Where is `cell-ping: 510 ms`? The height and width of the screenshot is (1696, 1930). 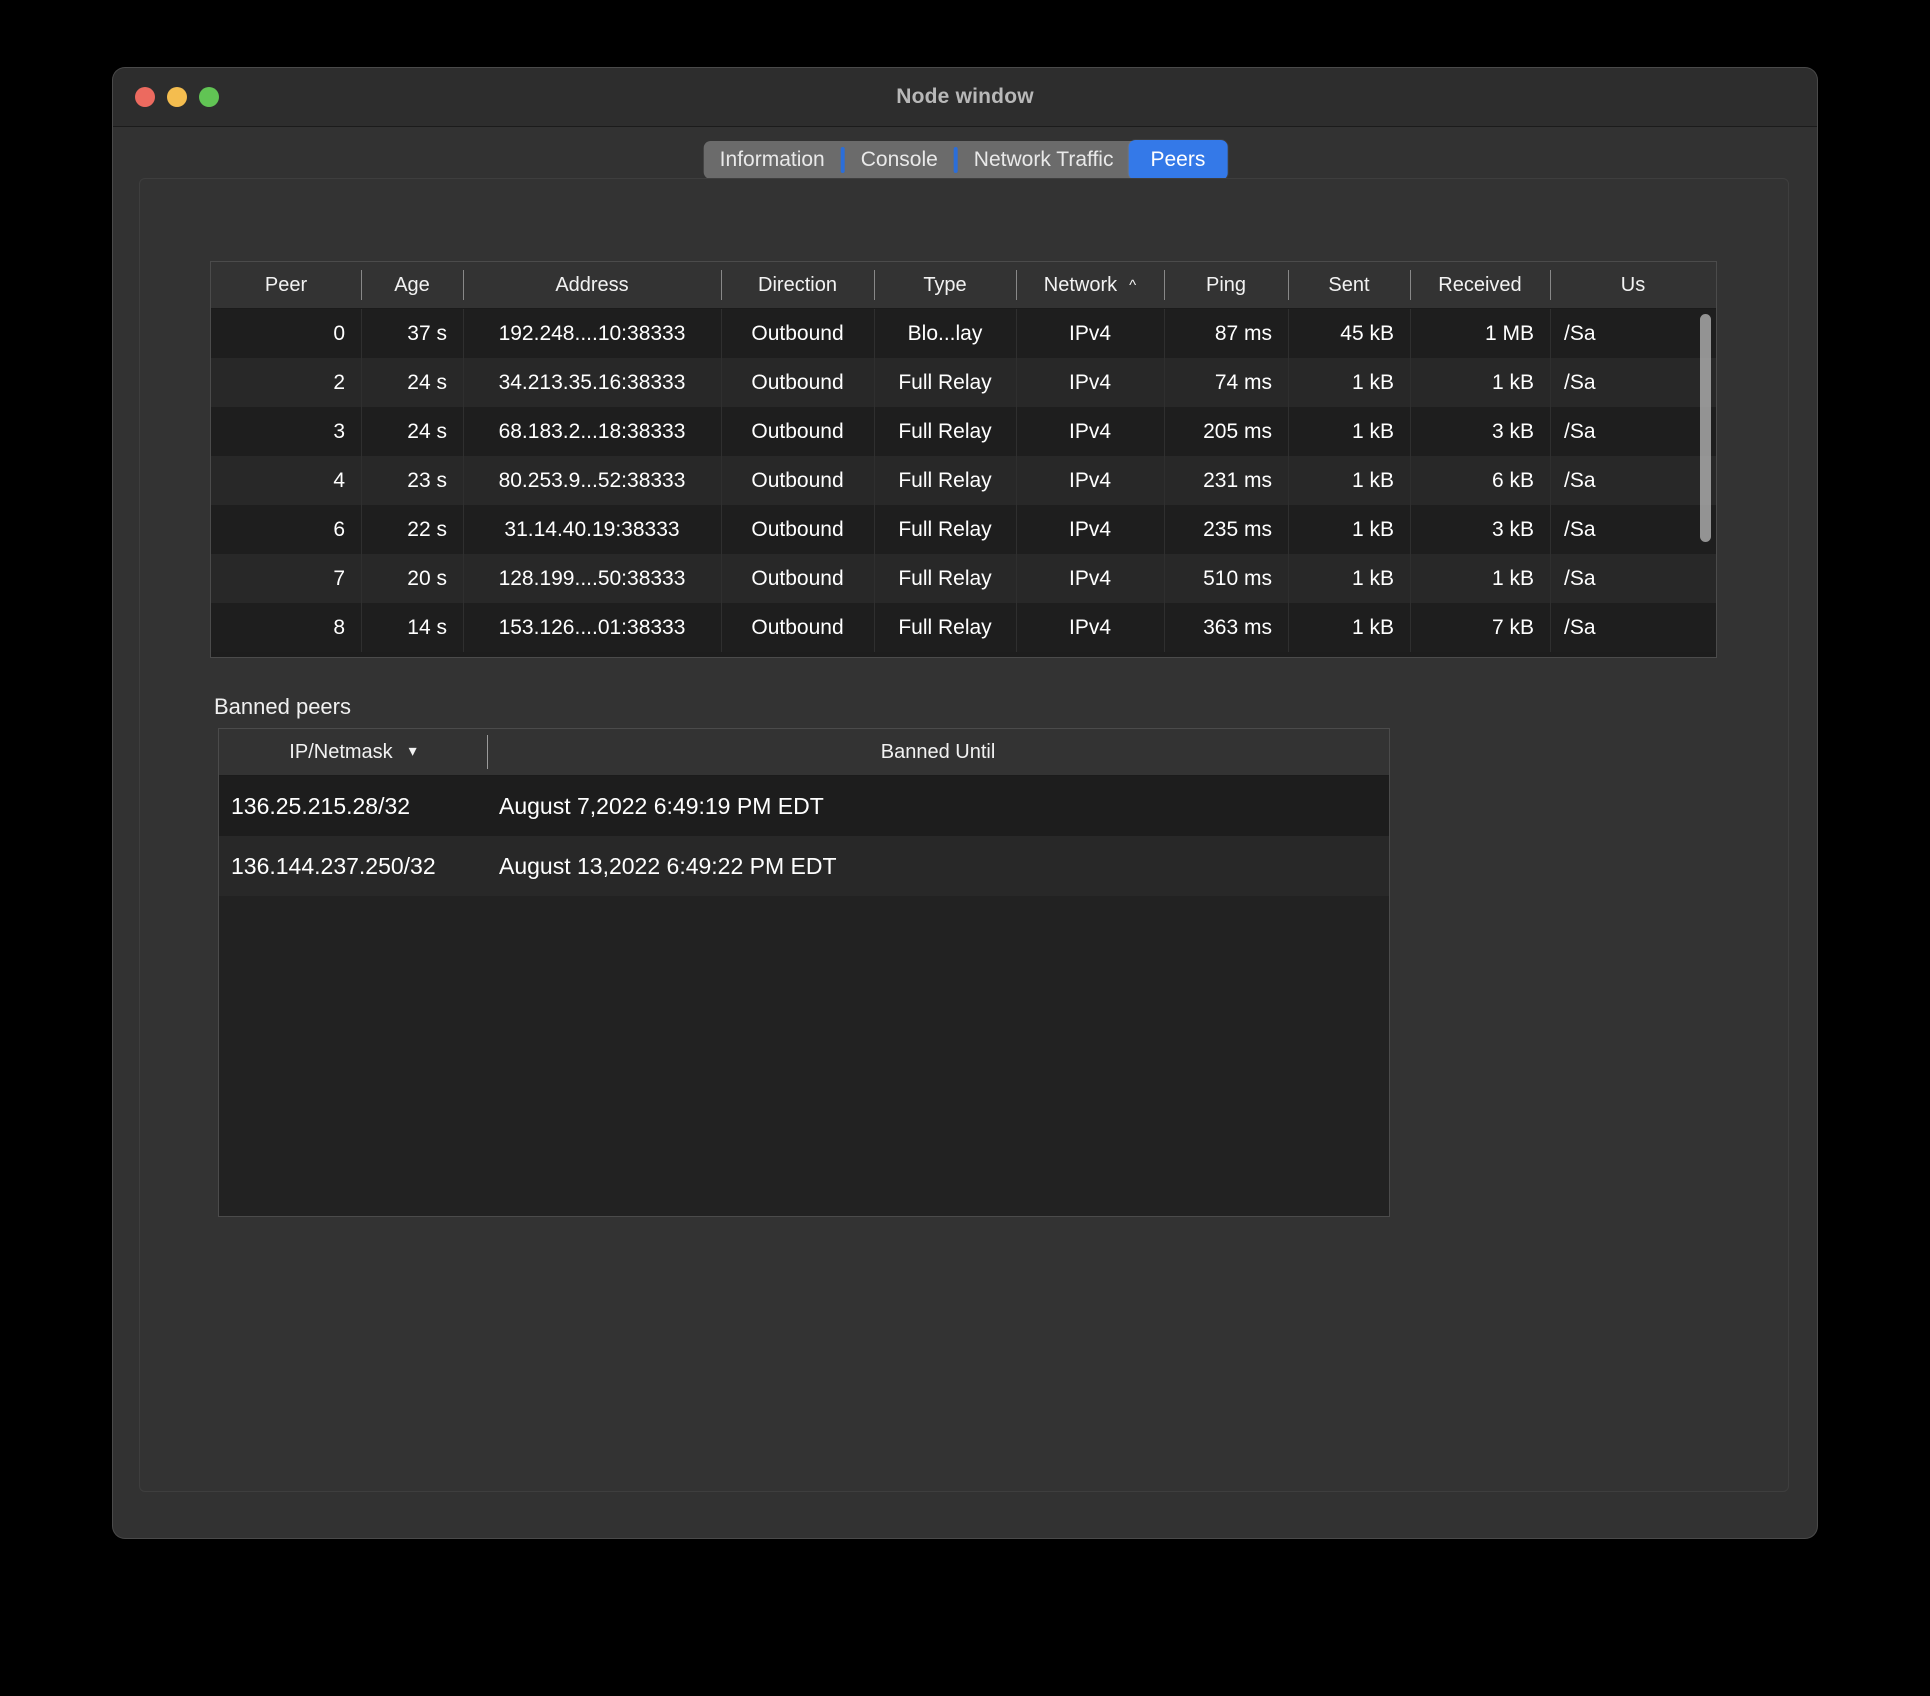
cell-ping: 510 ms is located at coordinates (1226, 578).